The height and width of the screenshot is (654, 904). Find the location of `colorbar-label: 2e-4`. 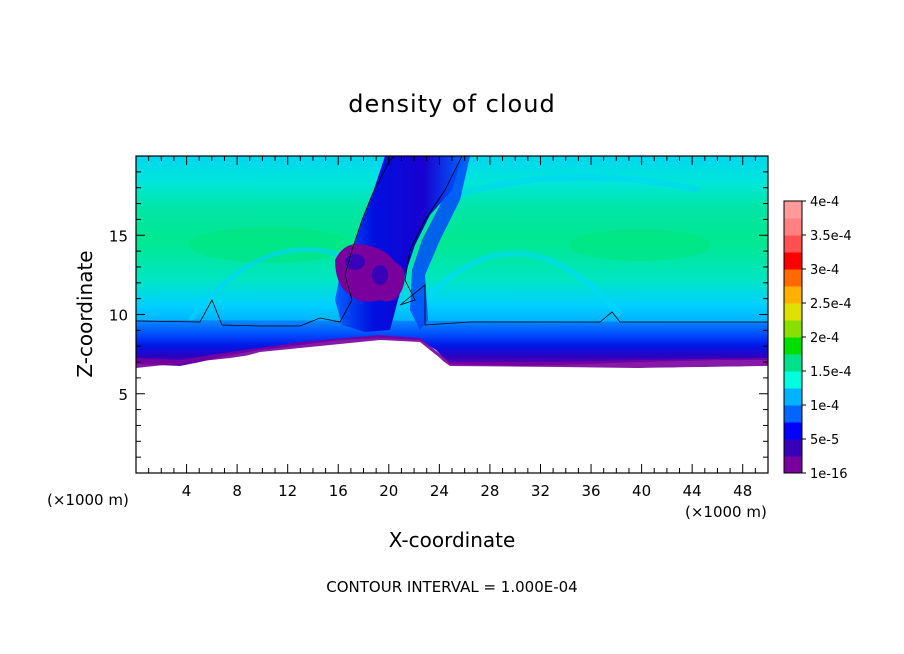

colorbar-label: 2e-4 is located at coordinates (824, 338).